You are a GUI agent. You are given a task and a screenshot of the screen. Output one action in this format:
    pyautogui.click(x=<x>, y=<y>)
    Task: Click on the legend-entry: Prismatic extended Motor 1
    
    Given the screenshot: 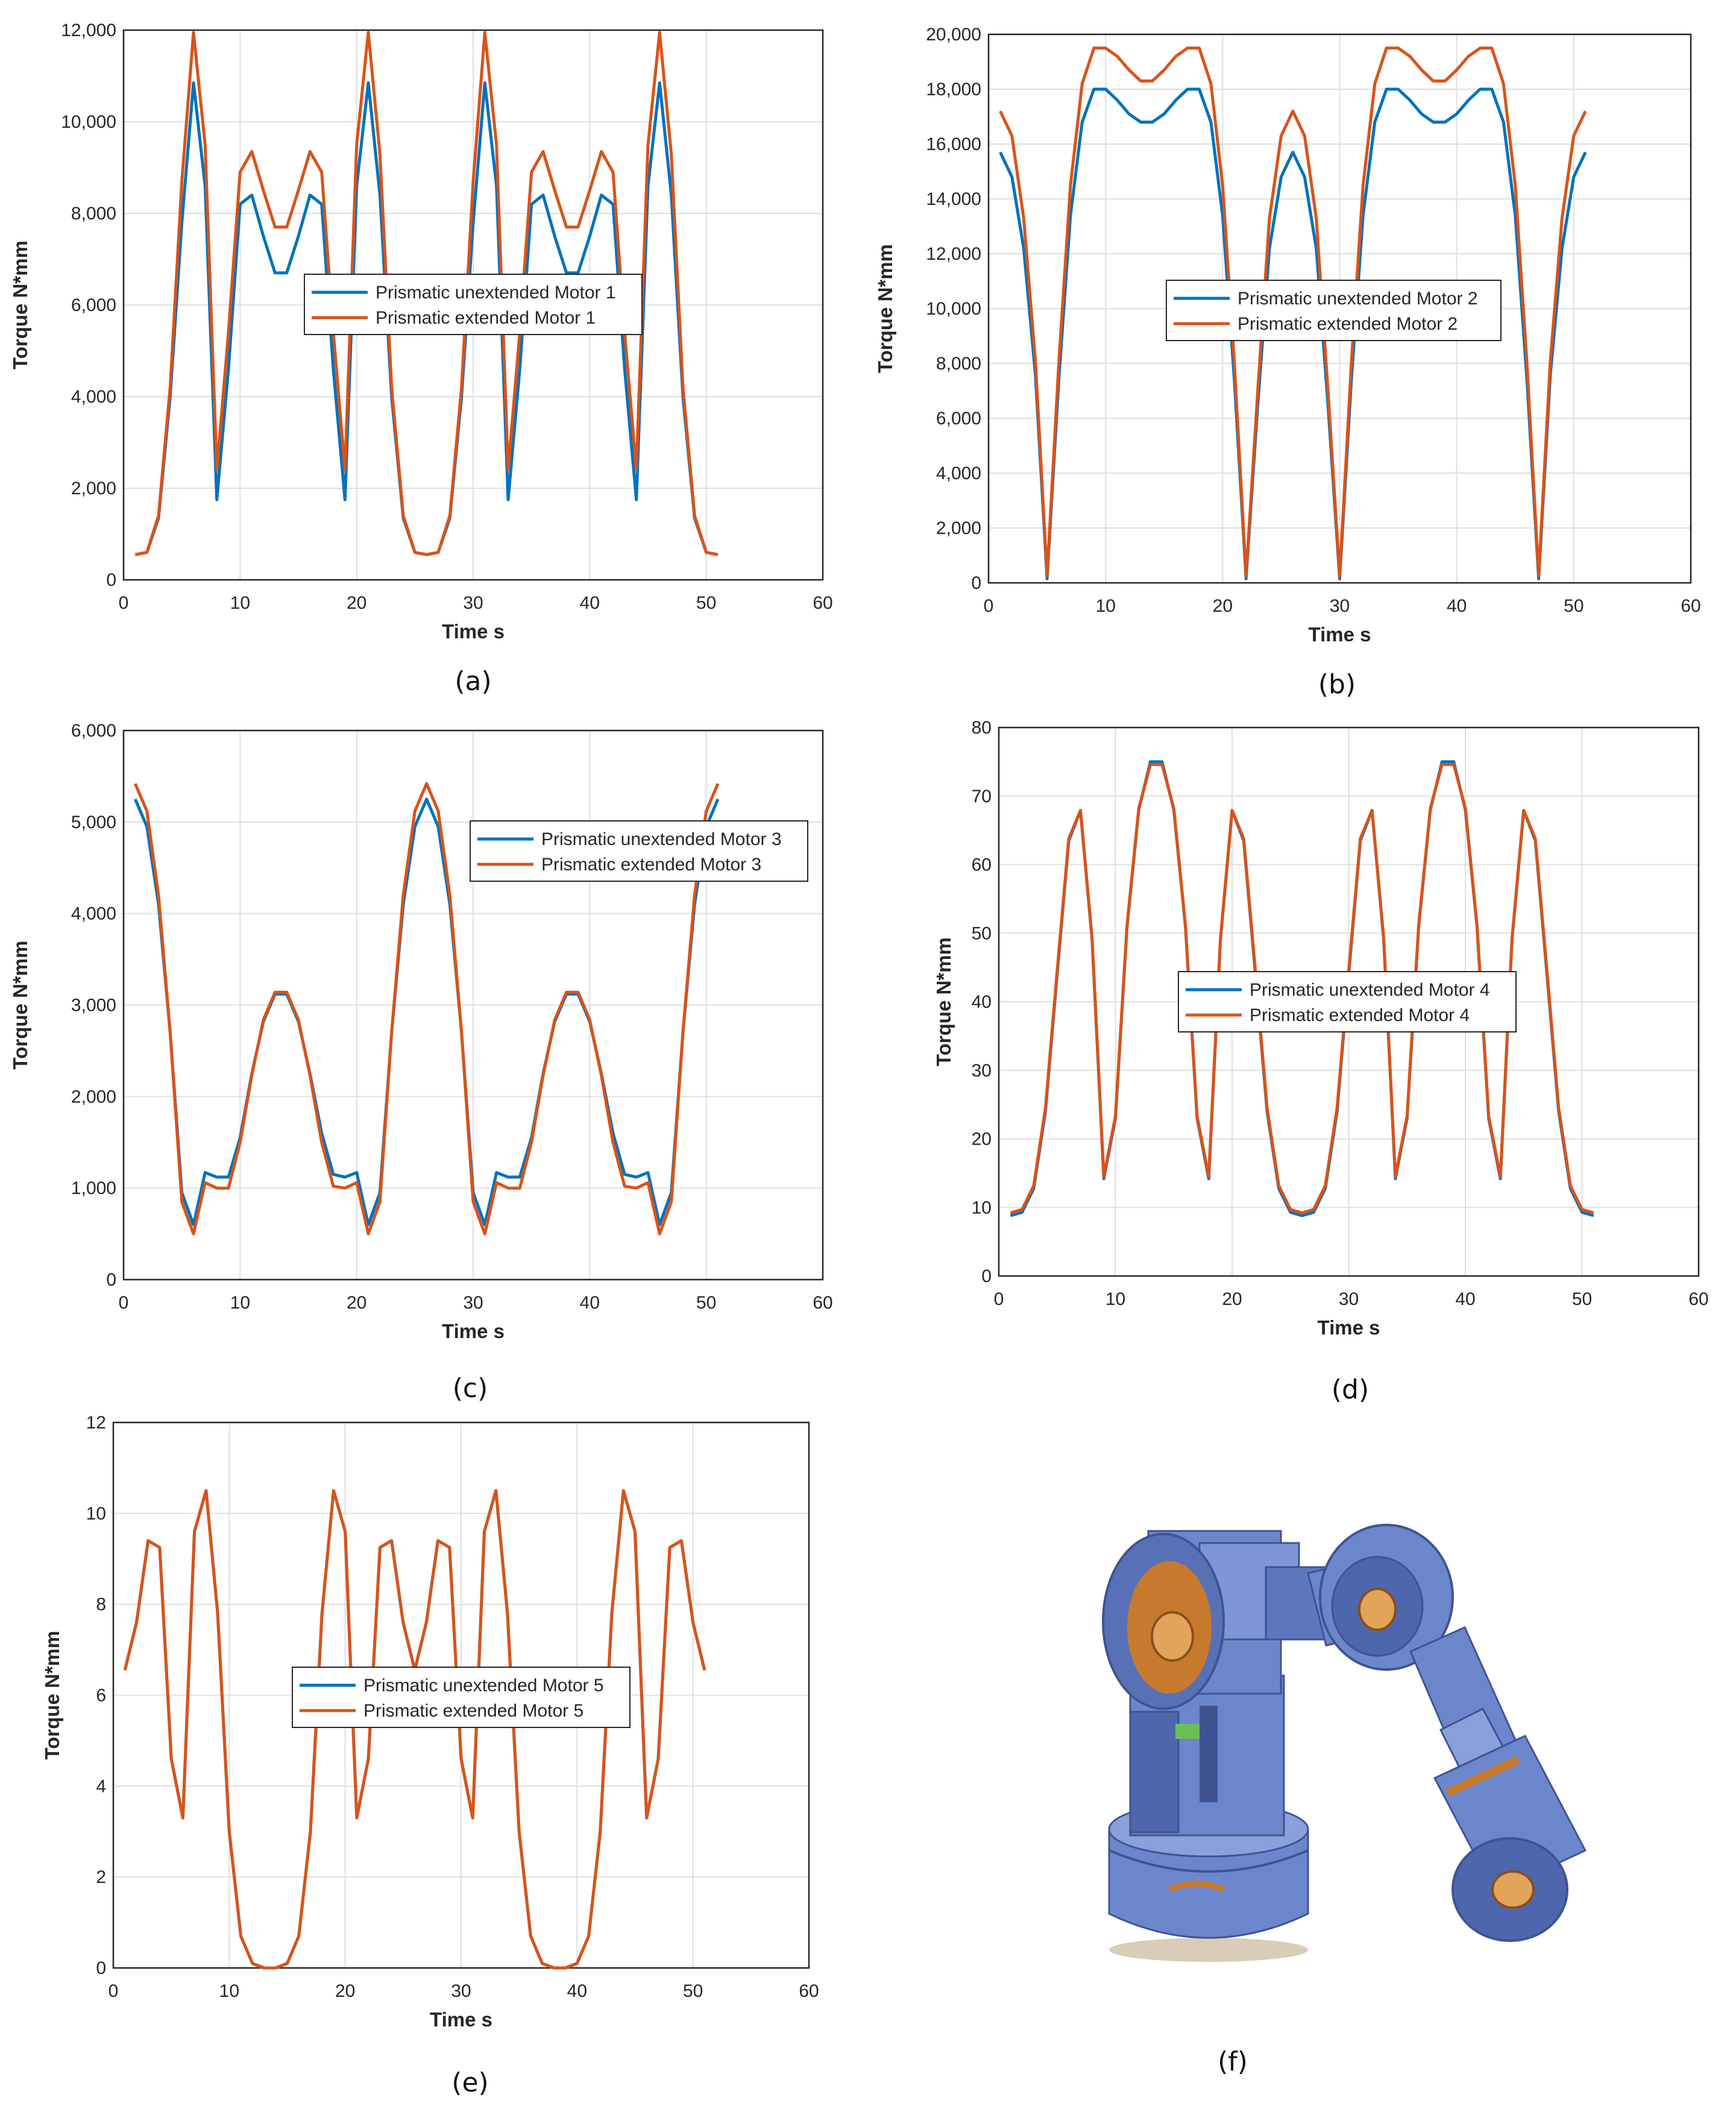 What is the action you would take?
    pyautogui.click(x=486, y=318)
    